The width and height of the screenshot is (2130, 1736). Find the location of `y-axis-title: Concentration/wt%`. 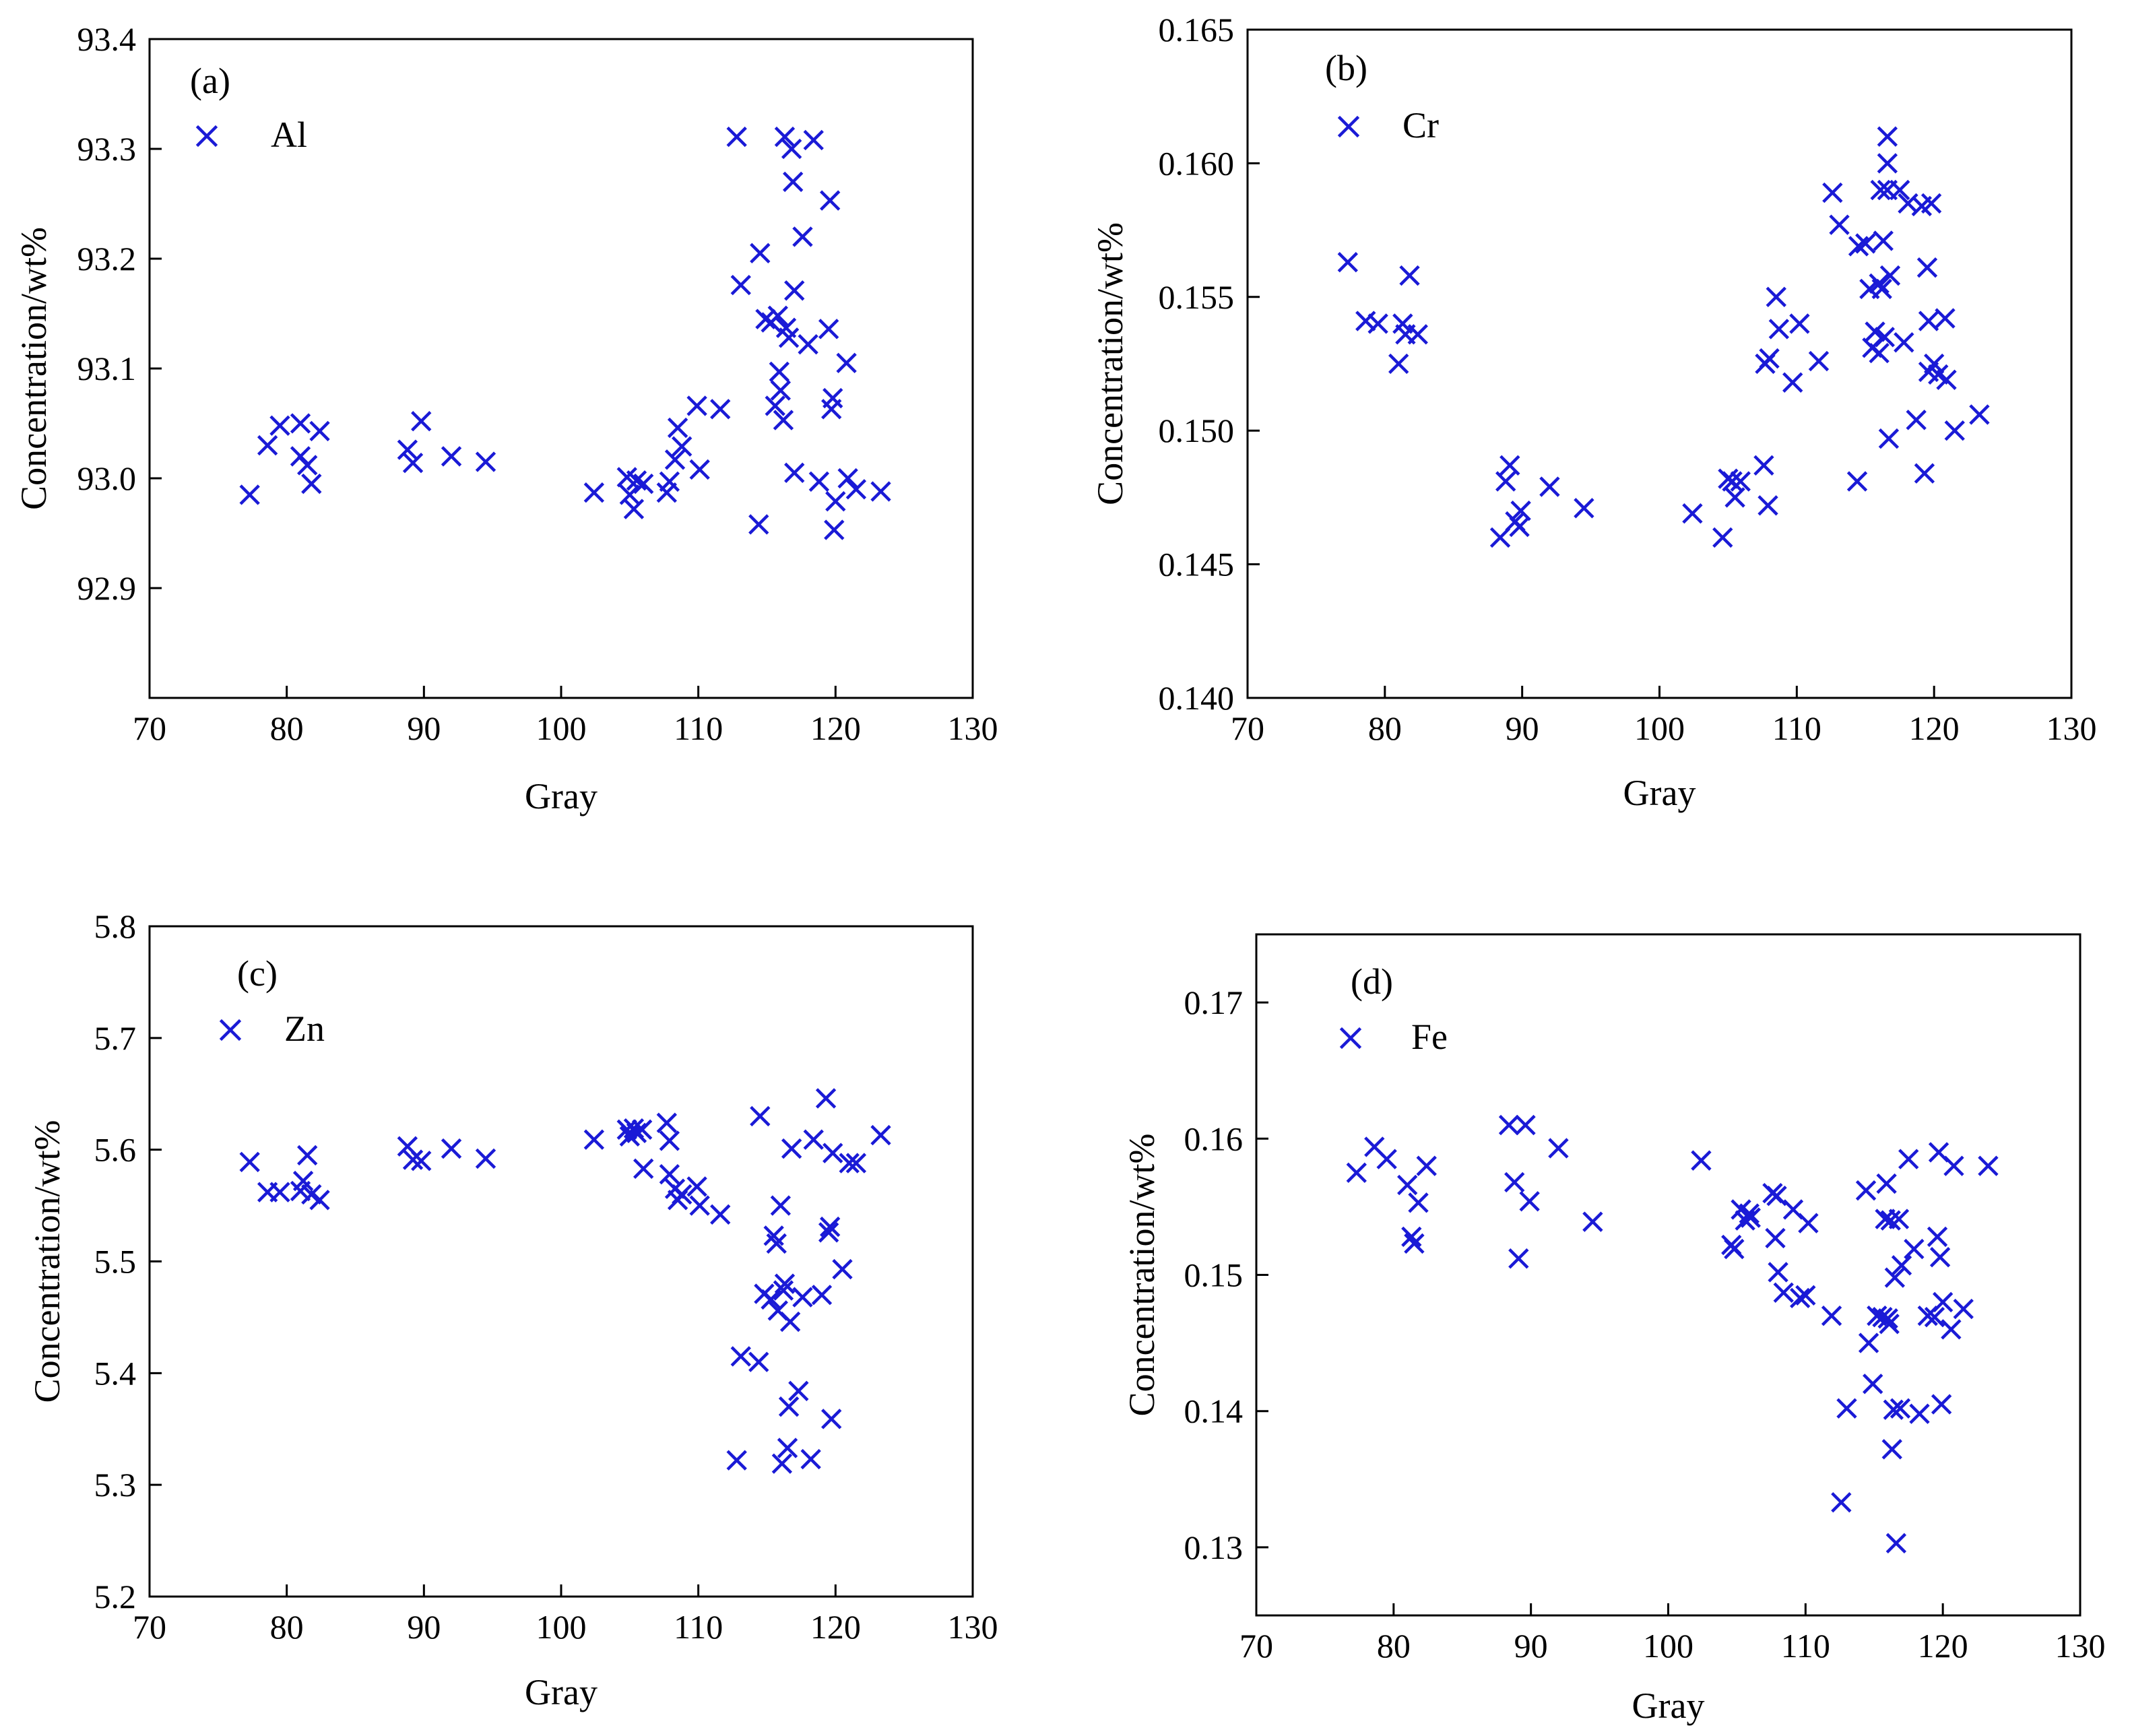

y-axis-title: Concentration/wt% is located at coordinates (1142, 1275).